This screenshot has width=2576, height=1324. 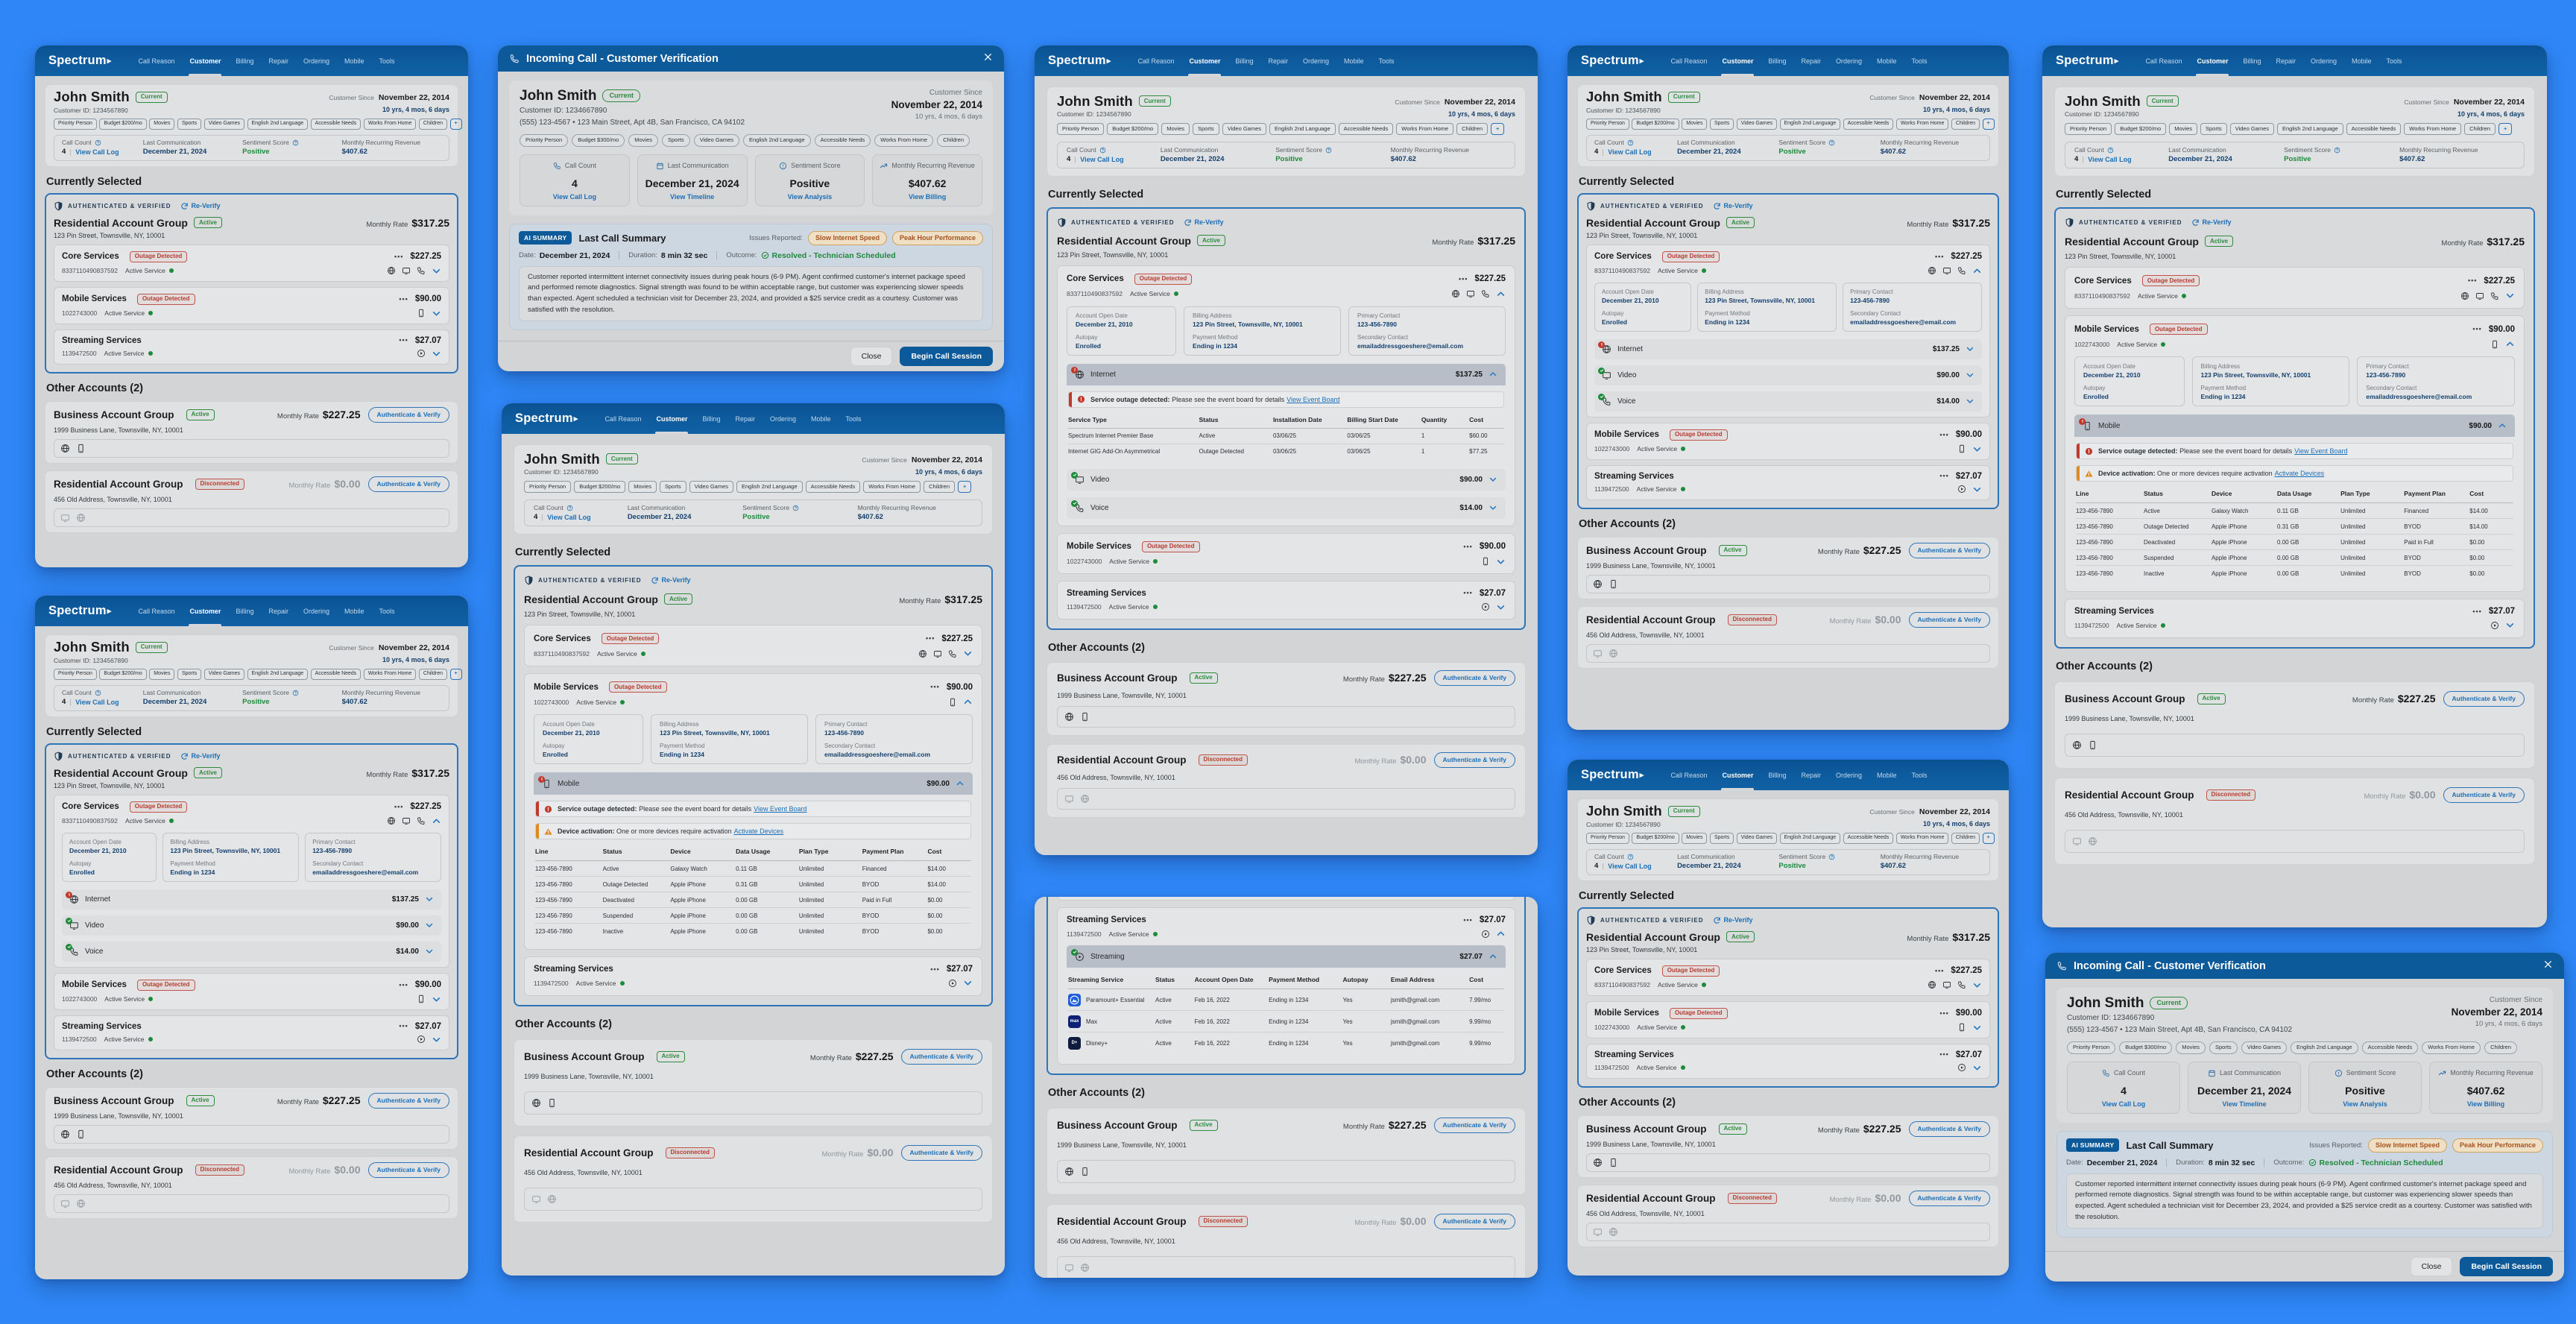 I want to click on modal-stat-link: View Billing, so click(x=2485, y=1104).